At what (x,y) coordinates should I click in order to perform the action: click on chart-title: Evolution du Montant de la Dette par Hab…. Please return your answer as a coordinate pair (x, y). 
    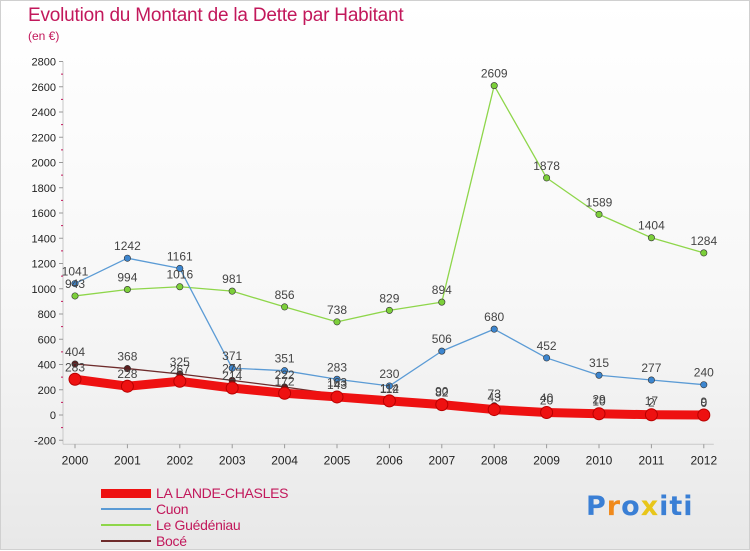
    Looking at the image, I should click on (216, 15).